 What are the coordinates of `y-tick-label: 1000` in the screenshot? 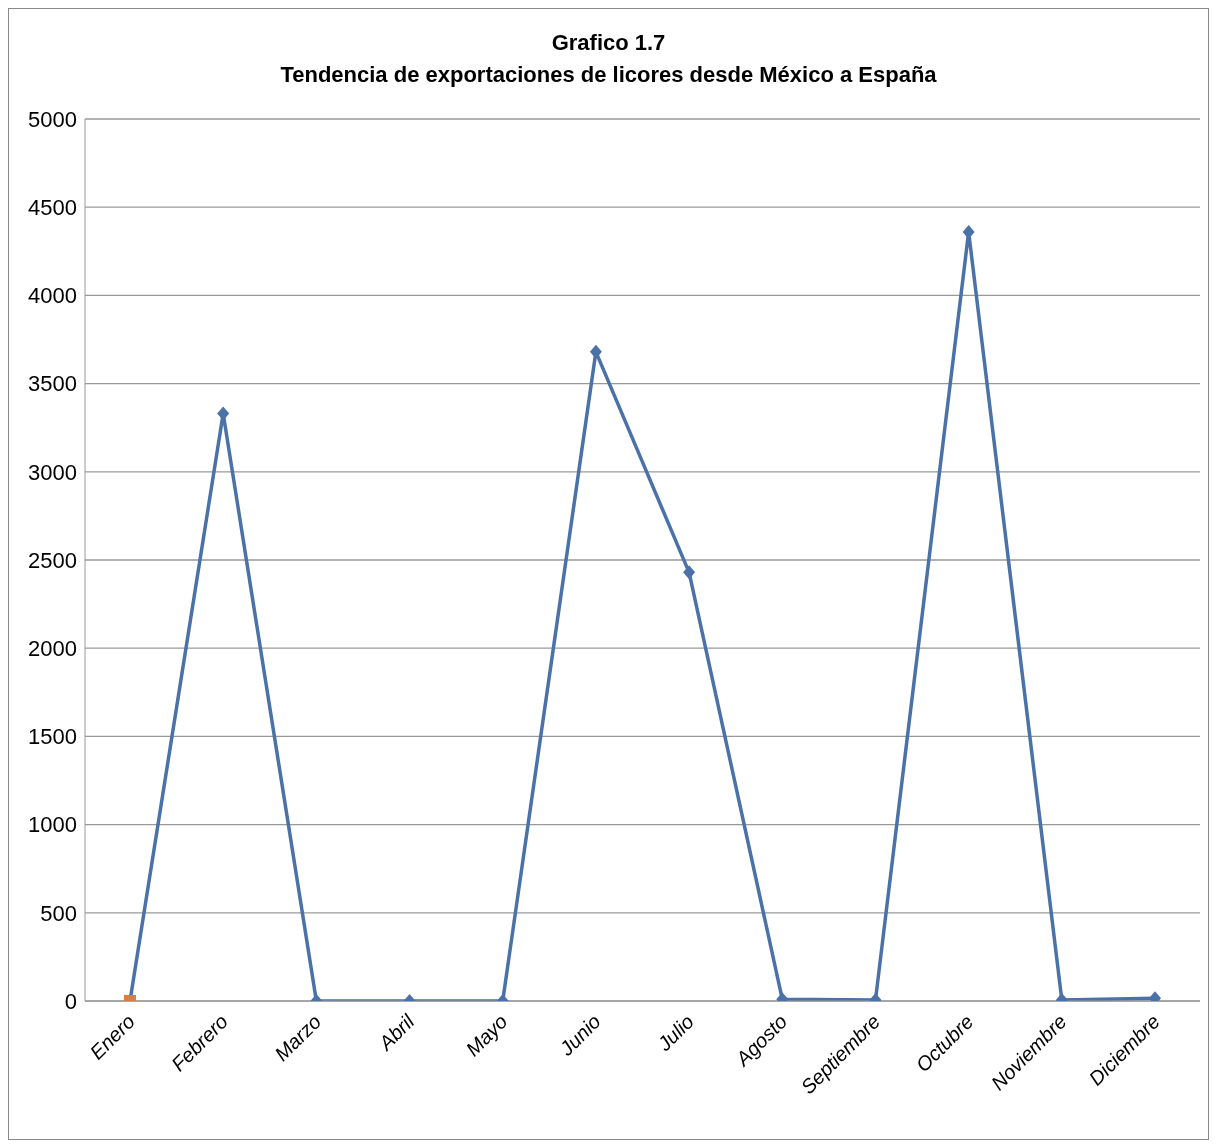 It's located at (52, 825).